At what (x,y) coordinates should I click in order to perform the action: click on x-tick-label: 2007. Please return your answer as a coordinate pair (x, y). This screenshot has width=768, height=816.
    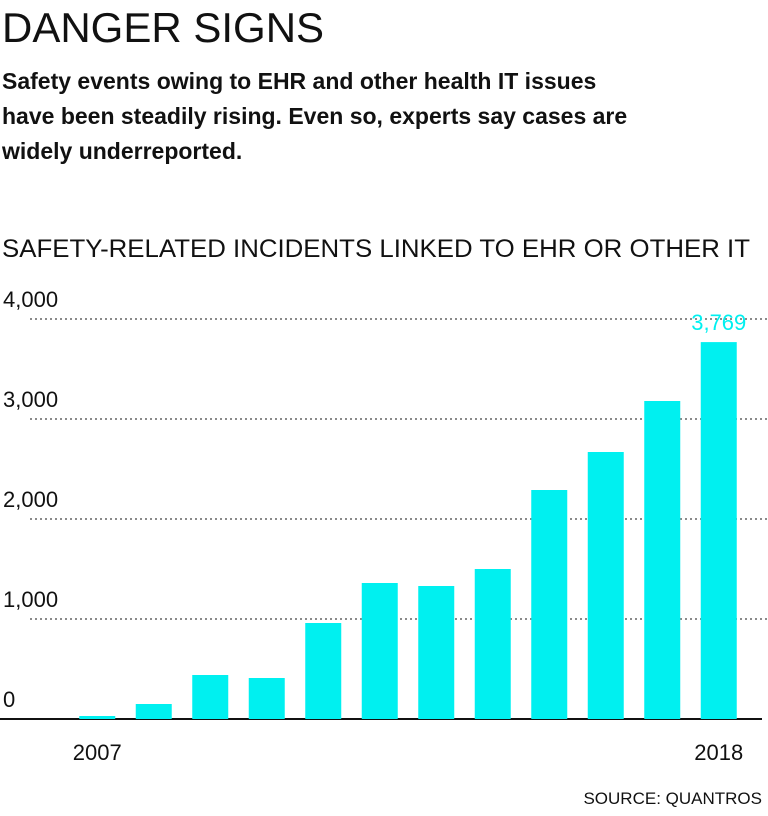
    Looking at the image, I should click on (97, 752).